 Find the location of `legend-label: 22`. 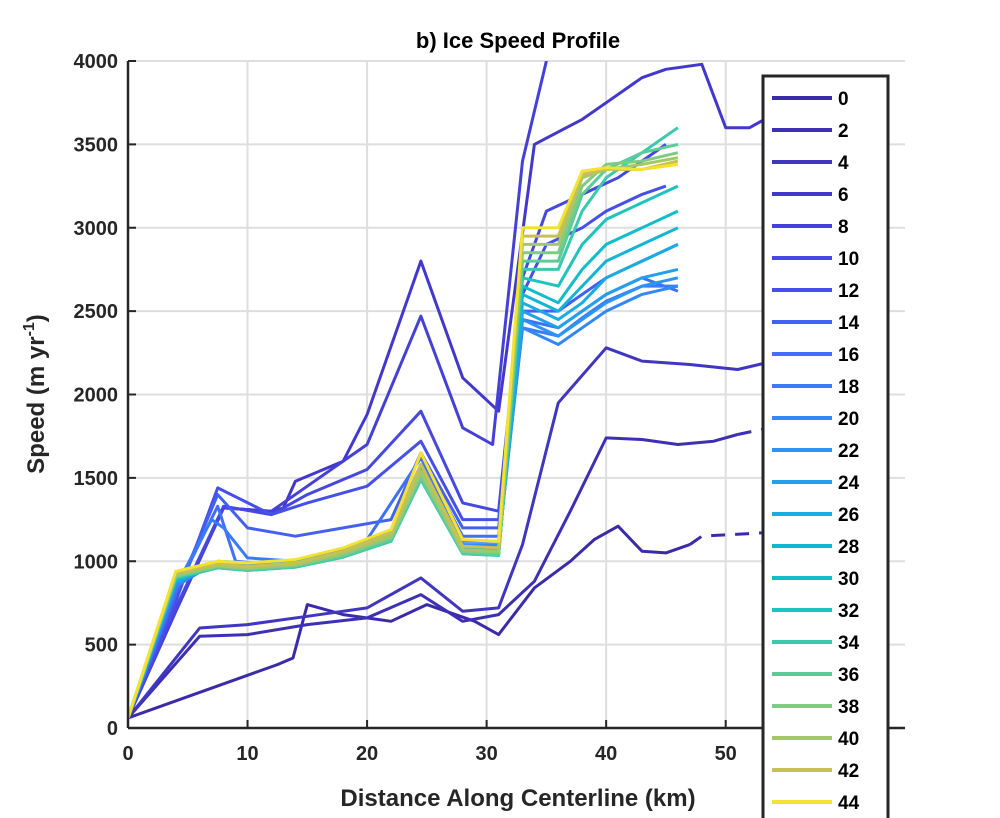

legend-label: 22 is located at coordinates (848, 451).